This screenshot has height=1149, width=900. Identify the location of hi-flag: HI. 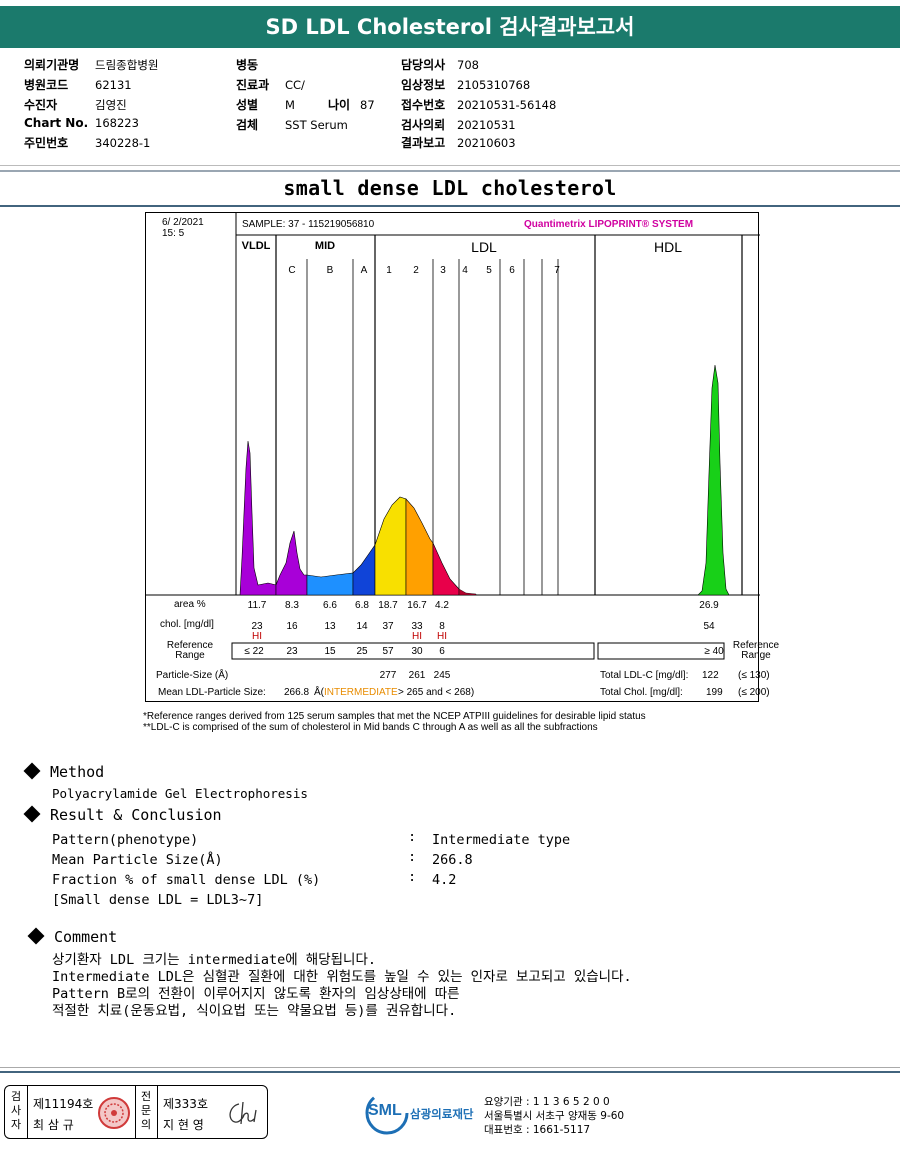
(417, 636).